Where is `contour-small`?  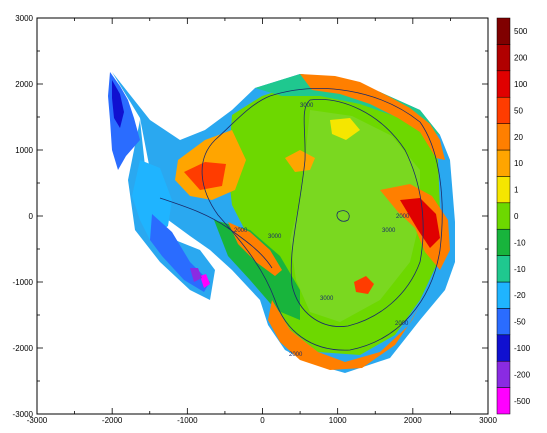
contour-small is located at coordinates (343, 216).